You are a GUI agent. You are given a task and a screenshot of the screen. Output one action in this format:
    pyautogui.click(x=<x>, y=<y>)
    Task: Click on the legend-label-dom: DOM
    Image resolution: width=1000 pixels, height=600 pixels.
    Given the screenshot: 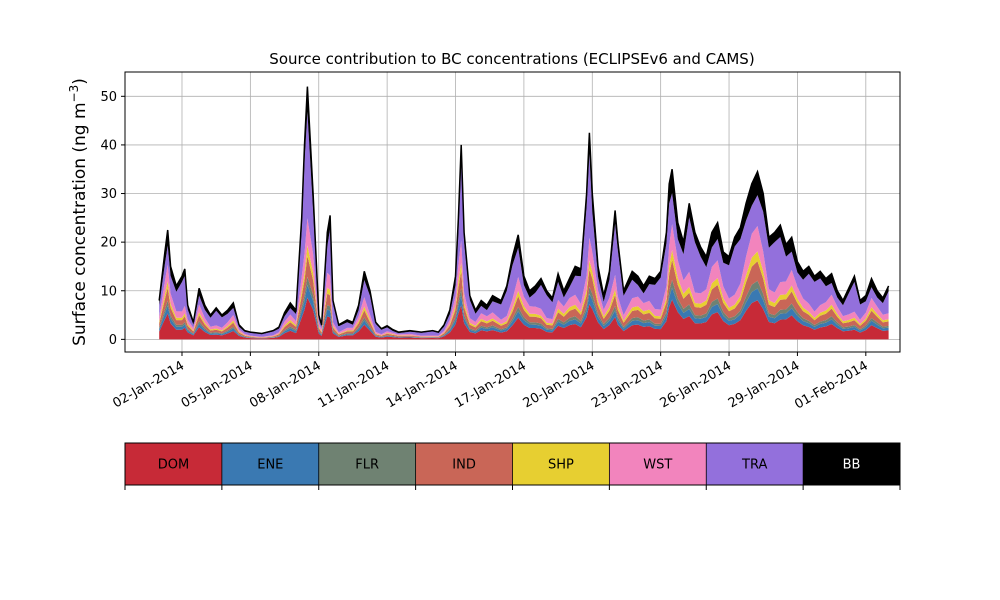 What is the action you would take?
    pyautogui.click(x=173, y=465)
    